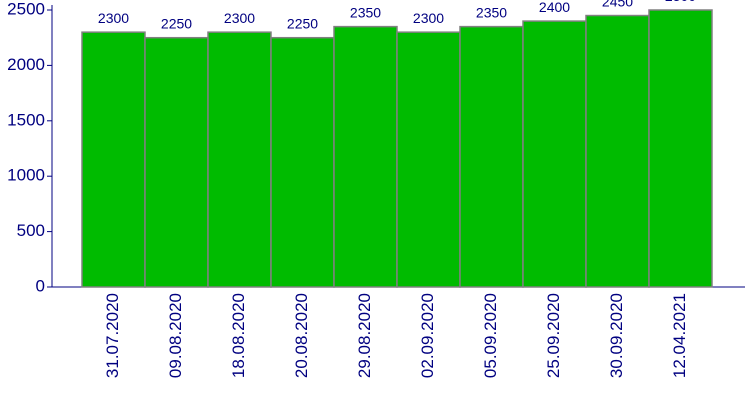  I want to click on y-tick-label: 1000, so click(26, 175).